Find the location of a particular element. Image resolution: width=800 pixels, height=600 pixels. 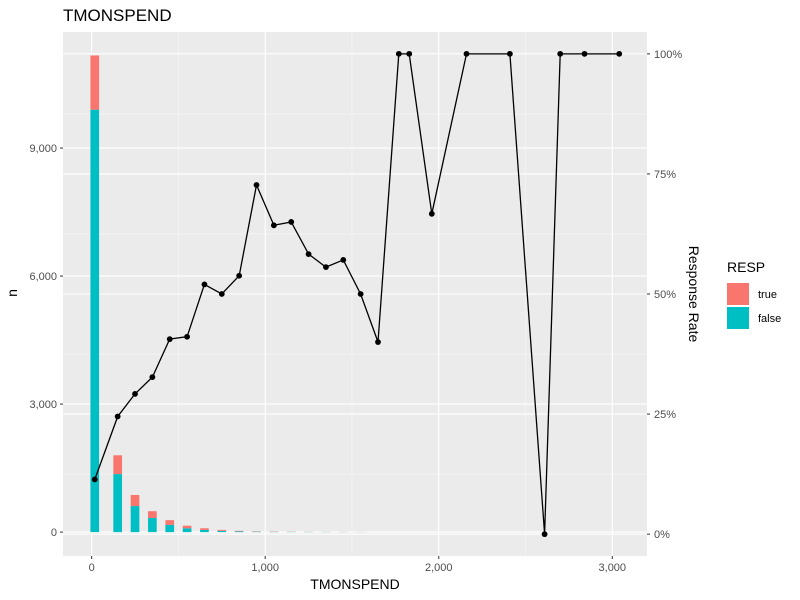

chart-title: TMONSPEND is located at coordinates (117, 15).